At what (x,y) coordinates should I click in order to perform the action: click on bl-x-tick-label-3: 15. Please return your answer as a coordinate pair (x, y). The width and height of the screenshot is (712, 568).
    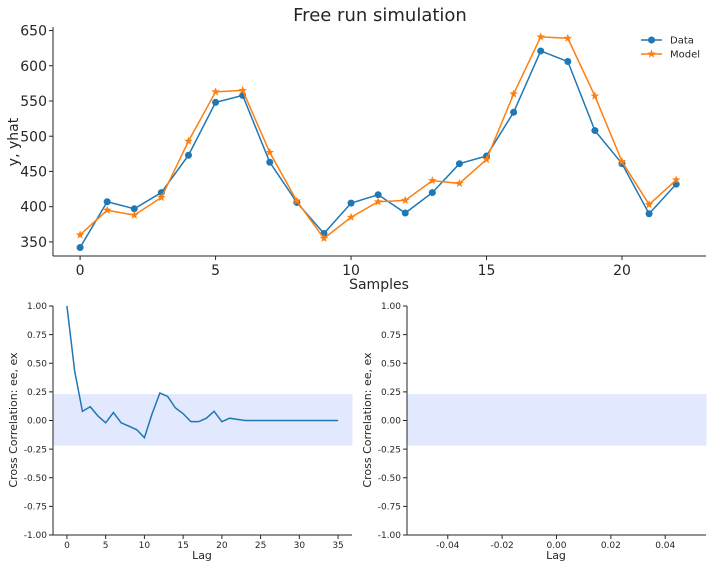
    Looking at the image, I should click on (182, 546).